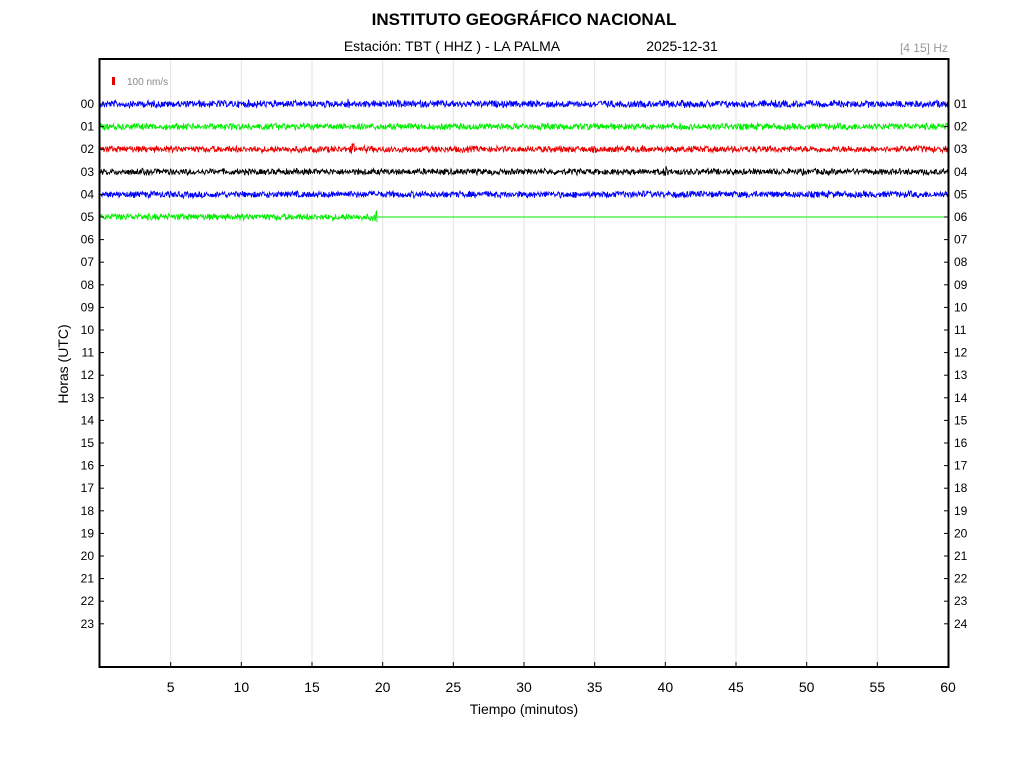 This screenshot has width=1024, height=768. What do you see at coordinates (88, 330) in the screenshot?
I see `left-hour-label: 10` at bounding box center [88, 330].